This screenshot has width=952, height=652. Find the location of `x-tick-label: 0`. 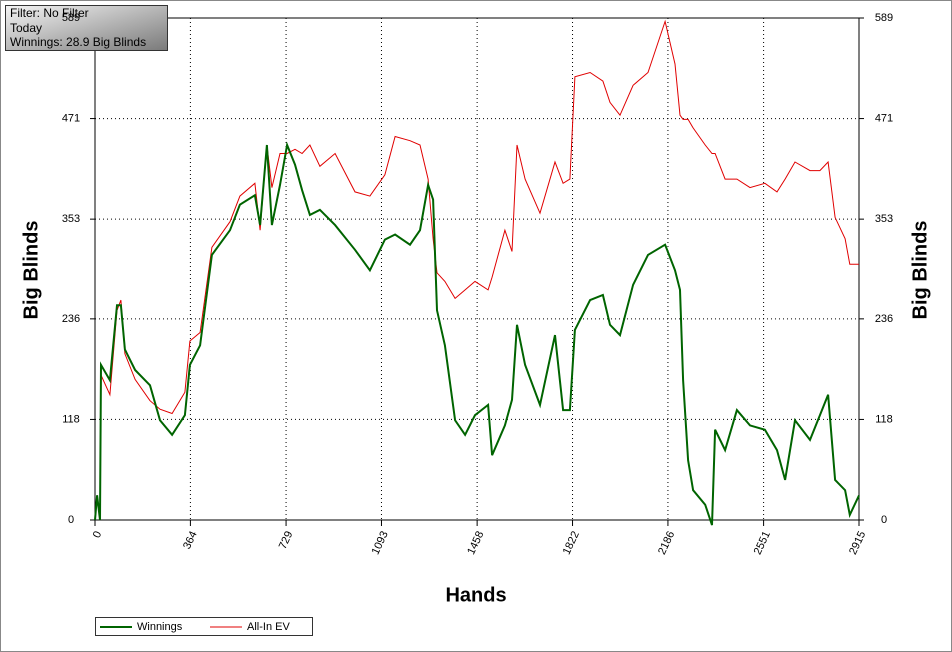

x-tick-label: 0 is located at coordinates (97, 534).